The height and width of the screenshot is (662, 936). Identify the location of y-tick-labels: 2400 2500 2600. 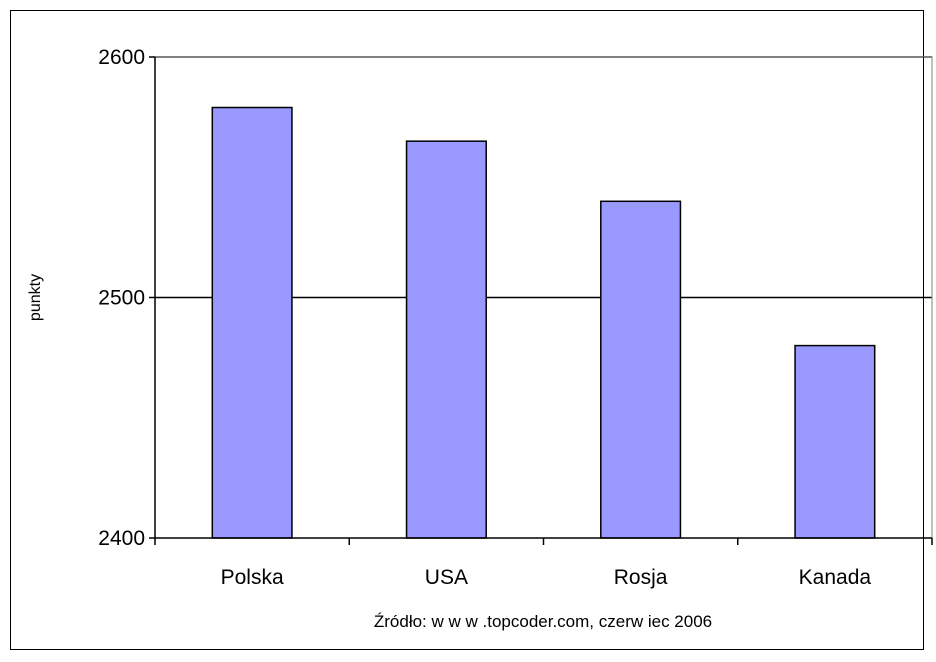
(121, 298).